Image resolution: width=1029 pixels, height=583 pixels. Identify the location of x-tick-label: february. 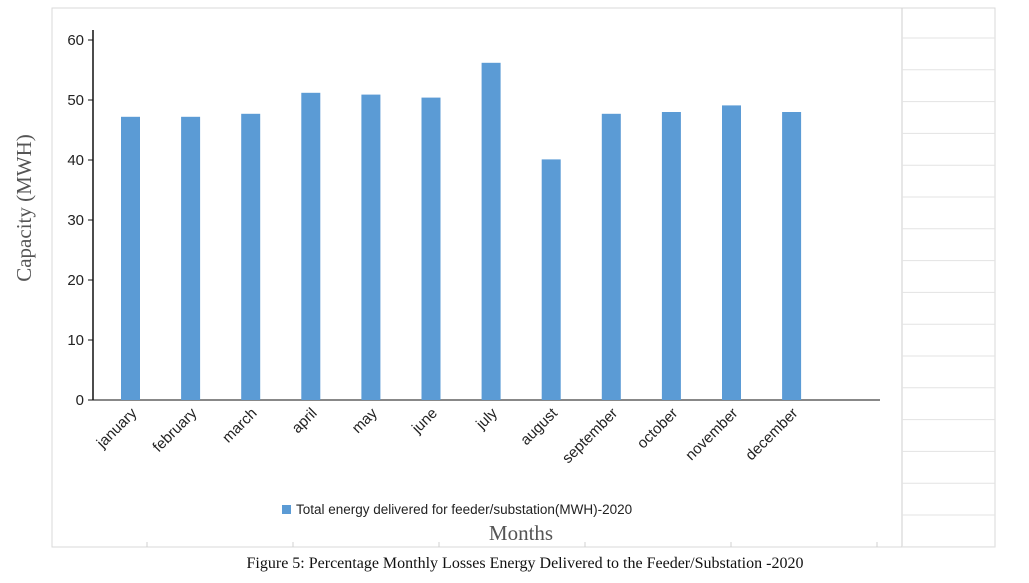
(174, 429).